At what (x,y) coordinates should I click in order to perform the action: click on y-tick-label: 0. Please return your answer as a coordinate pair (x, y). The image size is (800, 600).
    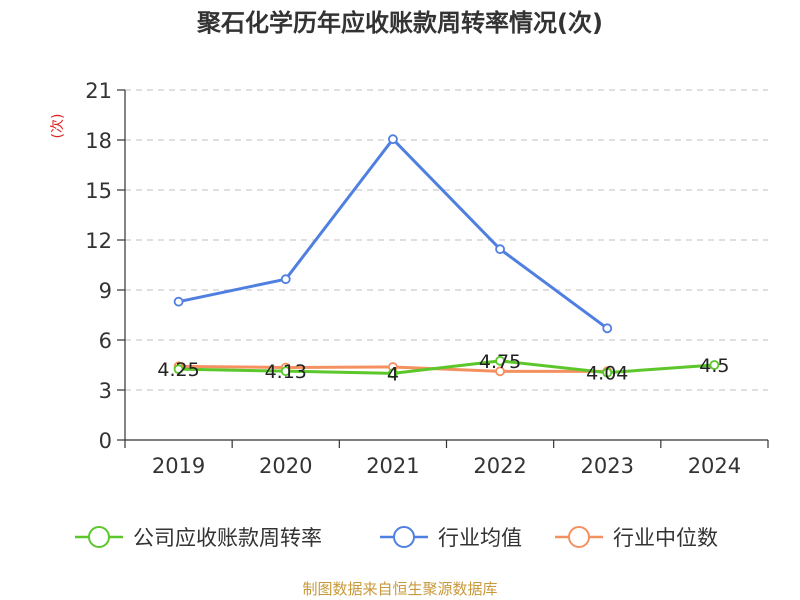
    Looking at the image, I should click on (105, 441).